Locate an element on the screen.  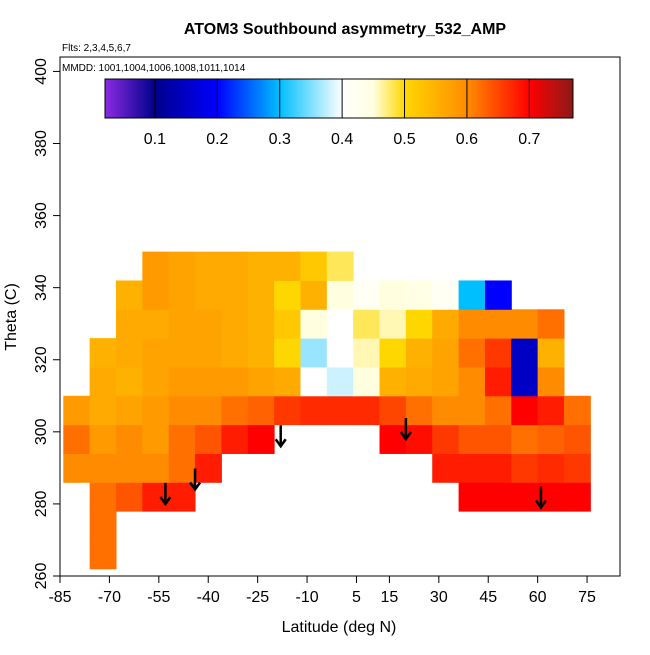
y-tick-label: 320 is located at coordinates (41, 359).